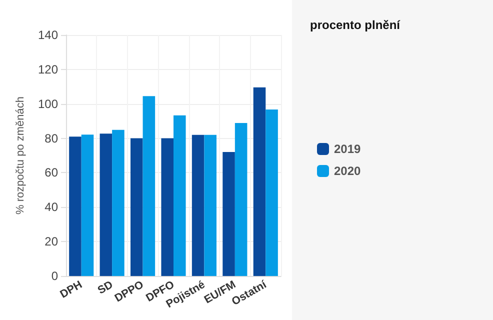 The image size is (493, 320). Describe the element at coordinates (48, 69) in the screenshot. I see `y-tick-label: 120` at that location.